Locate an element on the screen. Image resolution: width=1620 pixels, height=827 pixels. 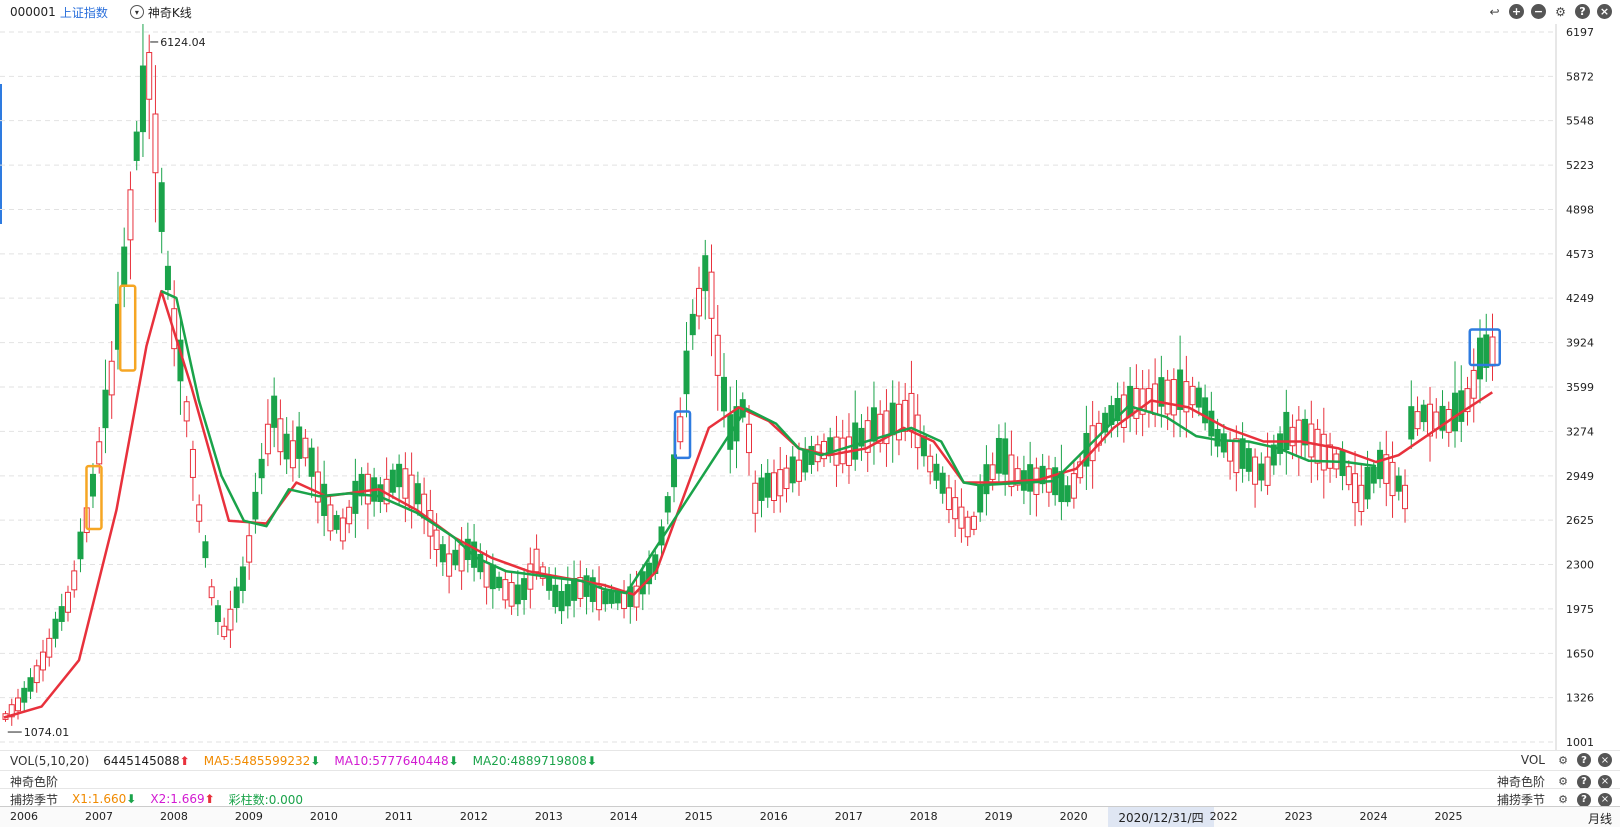
y-tick-label: 2949 is located at coordinates (1580, 476).